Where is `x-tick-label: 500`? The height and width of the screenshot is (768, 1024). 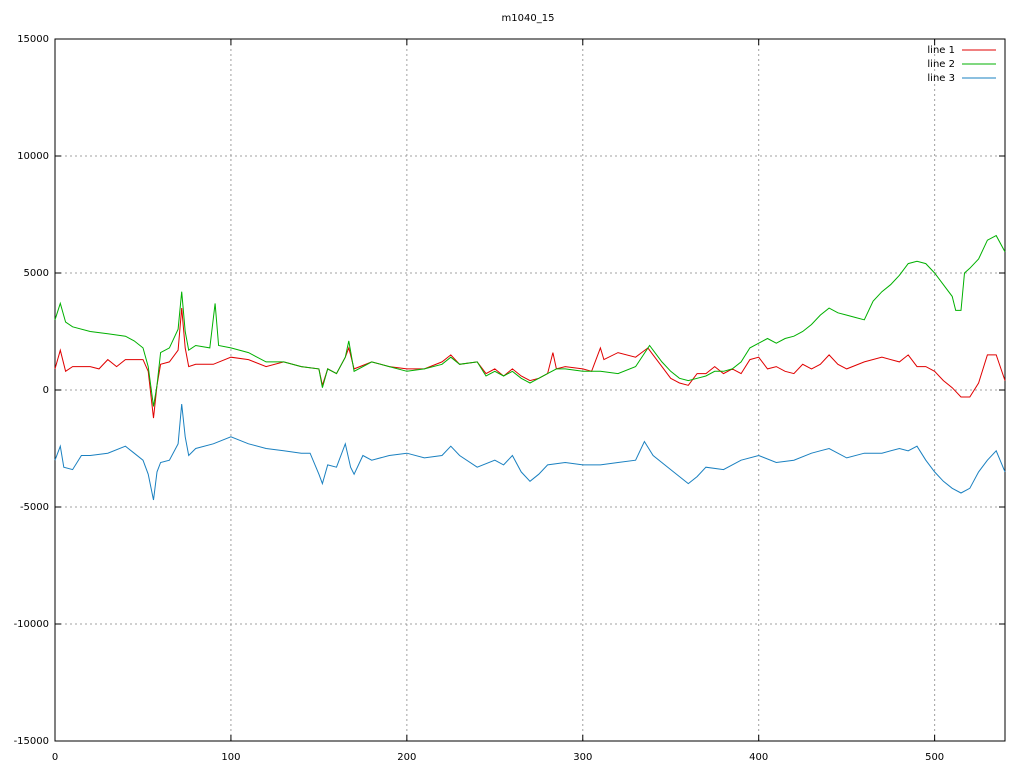 x-tick-label: 500 is located at coordinates (934, 757).